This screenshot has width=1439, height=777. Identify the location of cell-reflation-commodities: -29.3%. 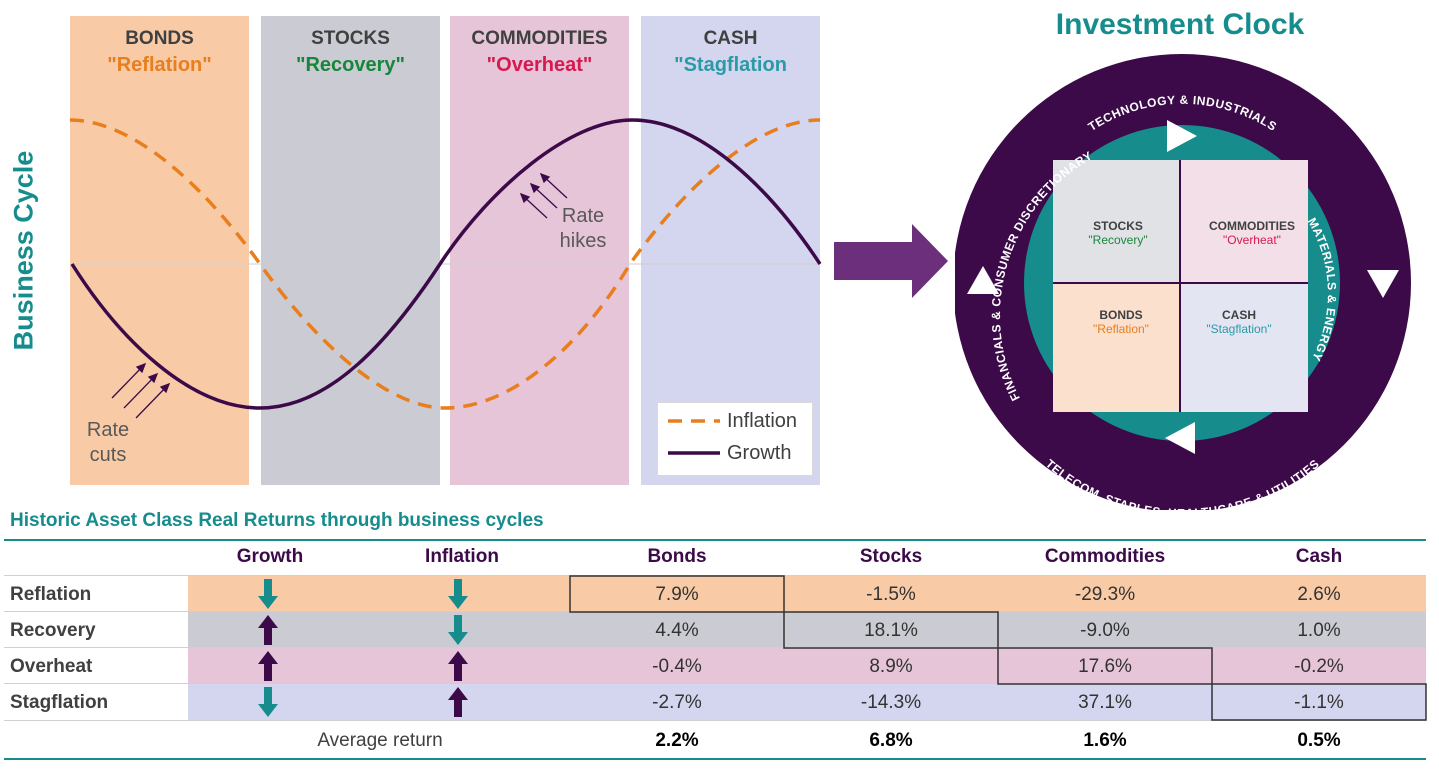
(1105, 594).